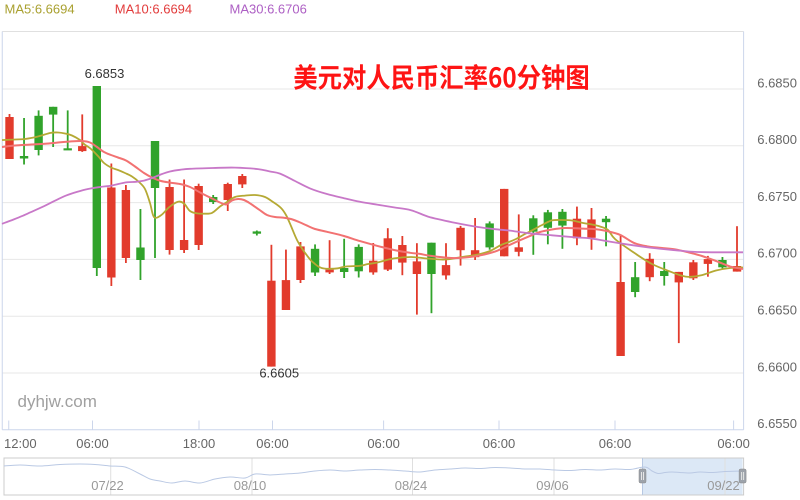 The height and width of the screenshot is (500, 800). Describe the element at coordinates (107, 485) in the screenshot. I see `svg-text: 07/22` at that location.